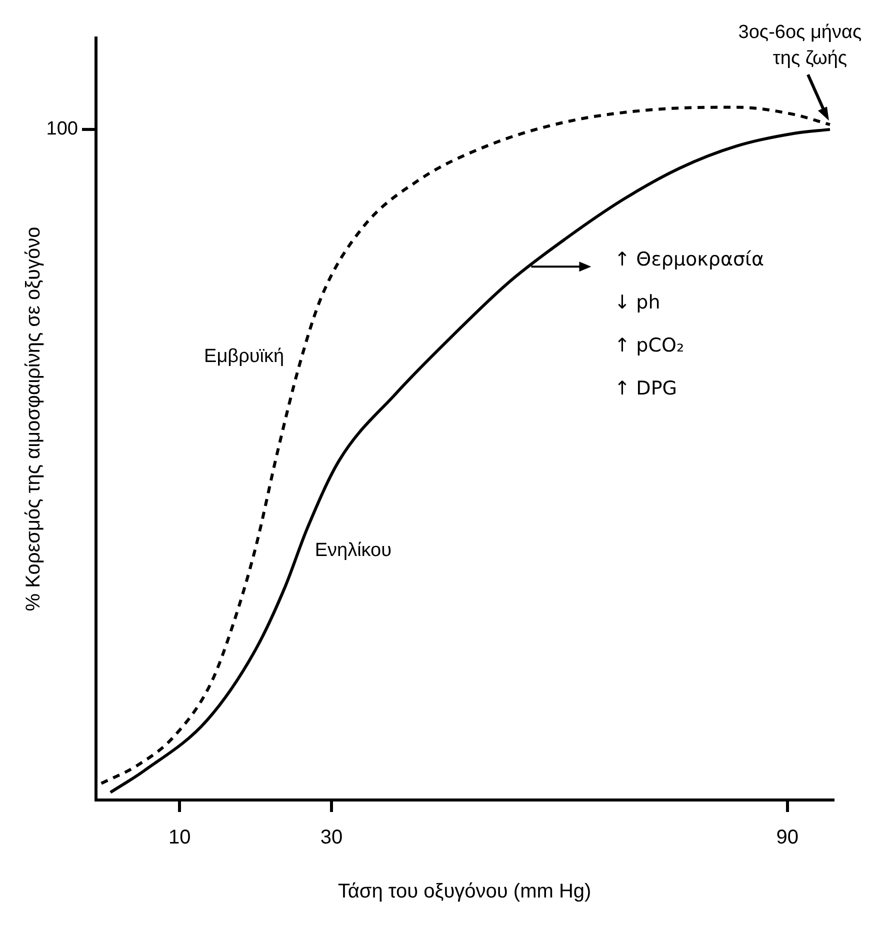 This screenshot has height=930, width=885. I want to click on text: 100, so click(62, 129).